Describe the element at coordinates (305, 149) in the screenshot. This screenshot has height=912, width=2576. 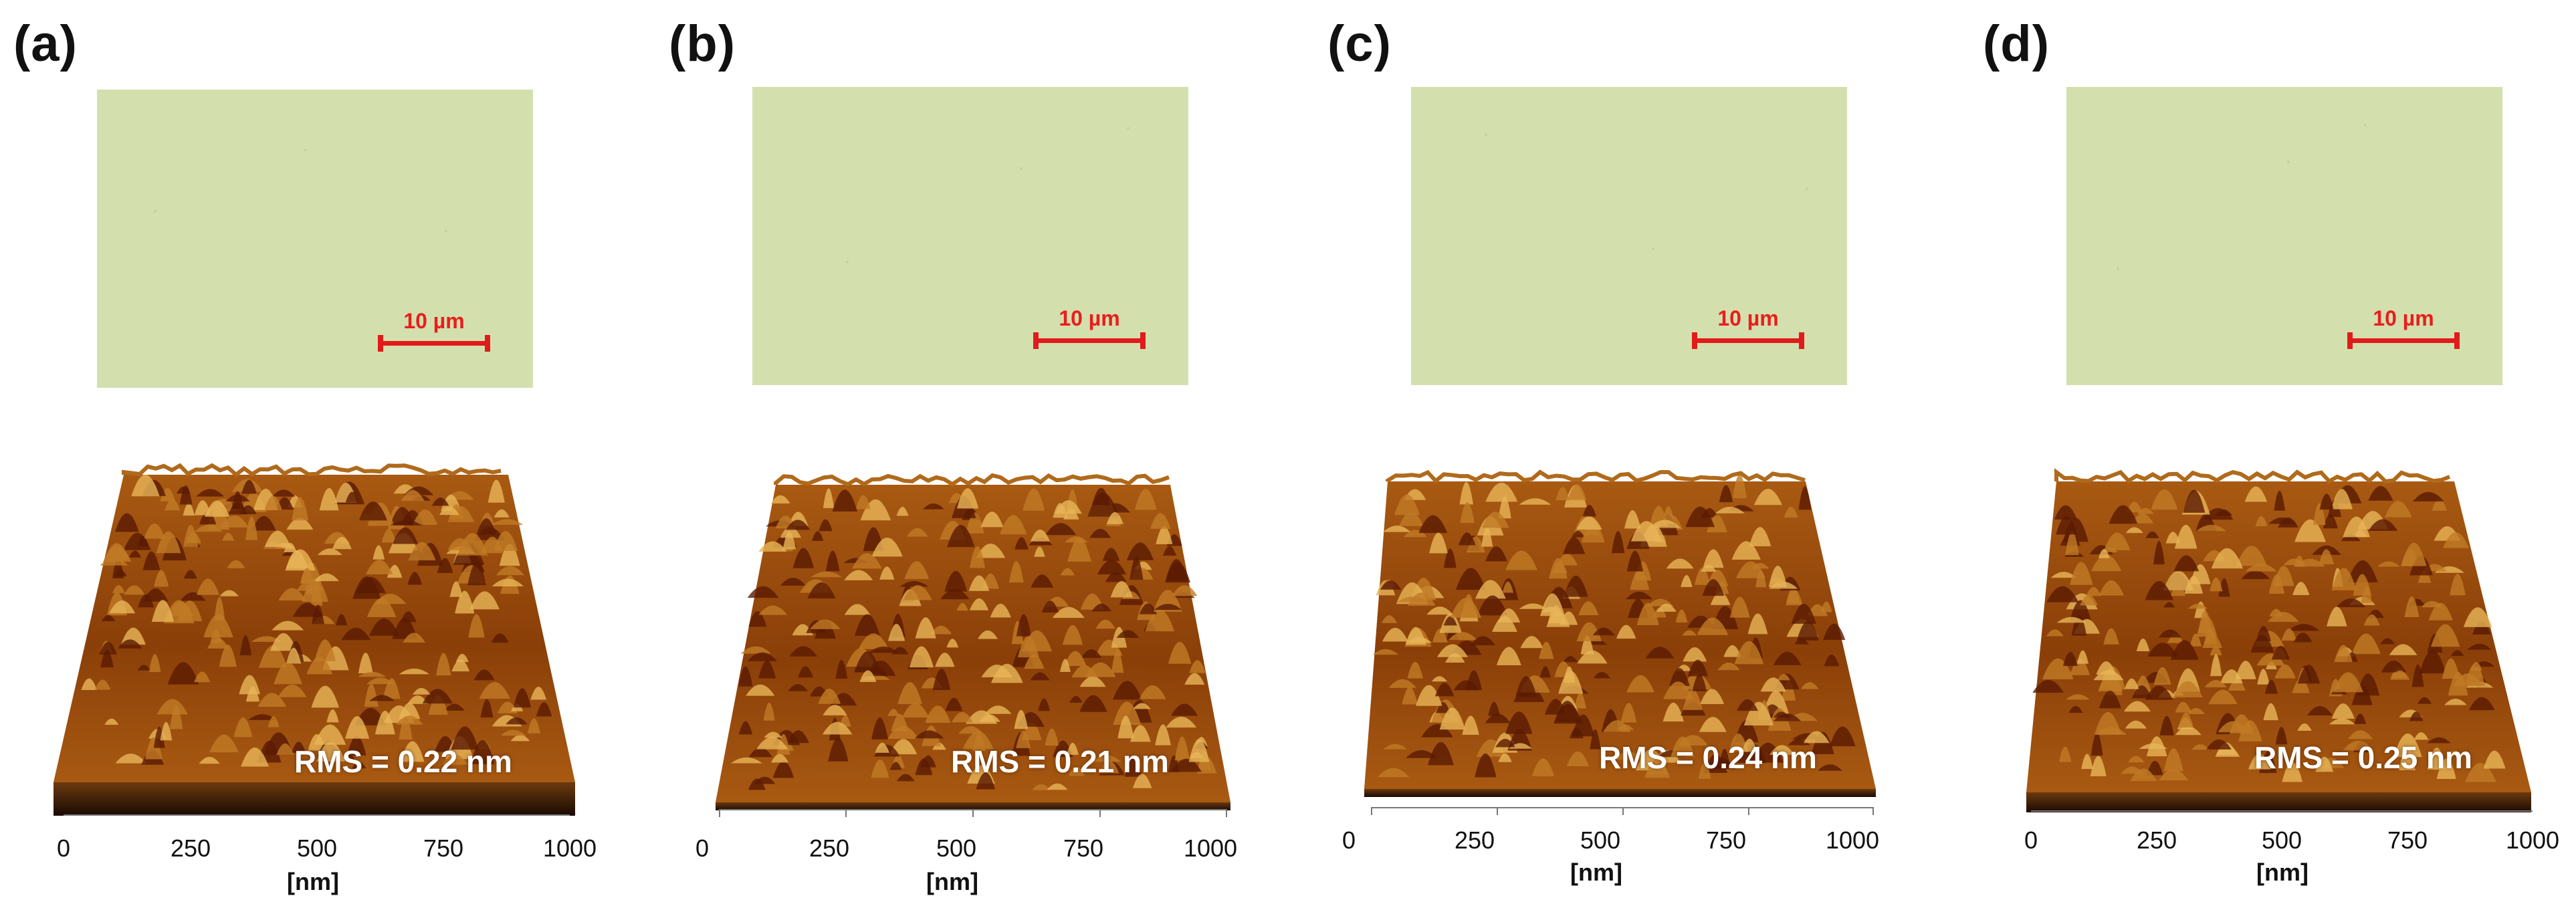
I see `surface-speck` at that location.